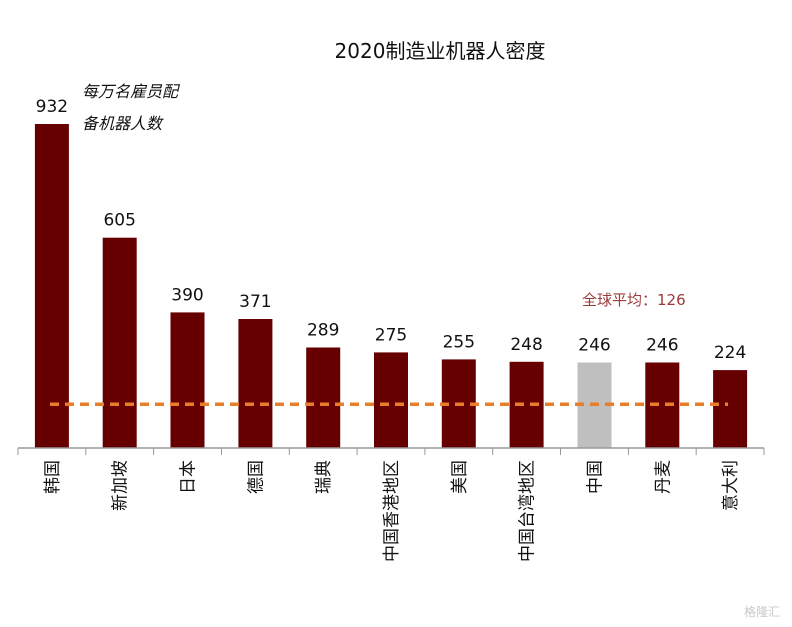 Image resolution: width=792 pixels, height=627 pixels. What do you see at coordinates (324, 477) in the screenshot?
I see `category-label-4: 瑞典` at bounding box center [324, 477].